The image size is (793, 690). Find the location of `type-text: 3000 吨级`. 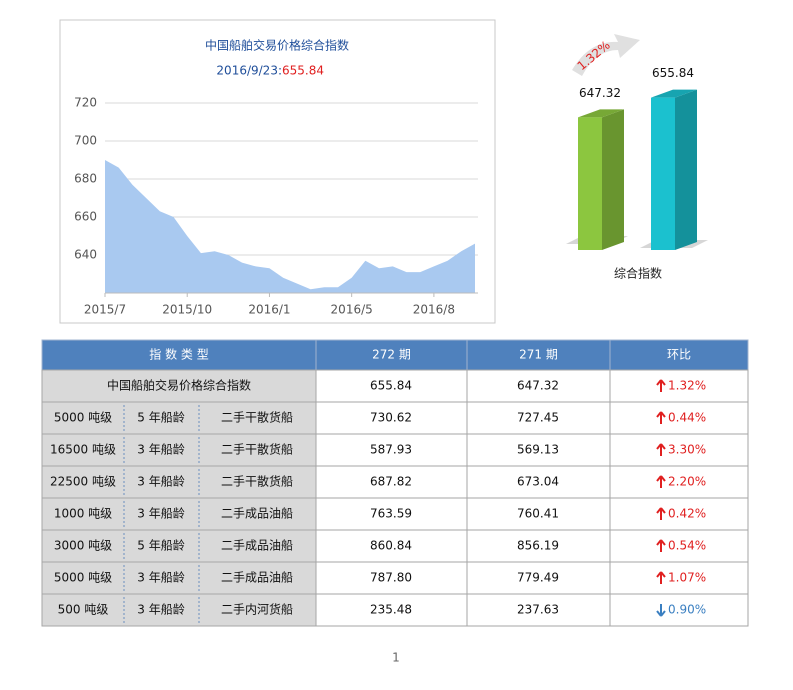

type-text: 3000 吨级 is located at coordinates (83, 546).